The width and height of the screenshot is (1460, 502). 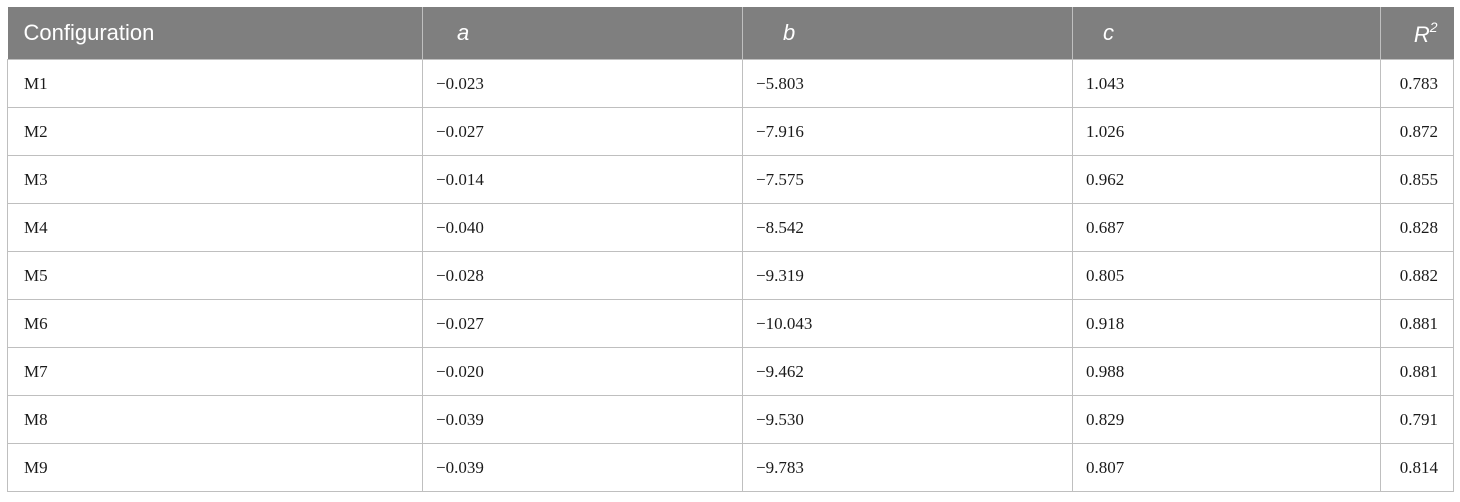 What do you see at coordinates (1417, 131) in the screenshot?
I see `cell-r-squared: 0.872` at bounding box center [1417, 131].